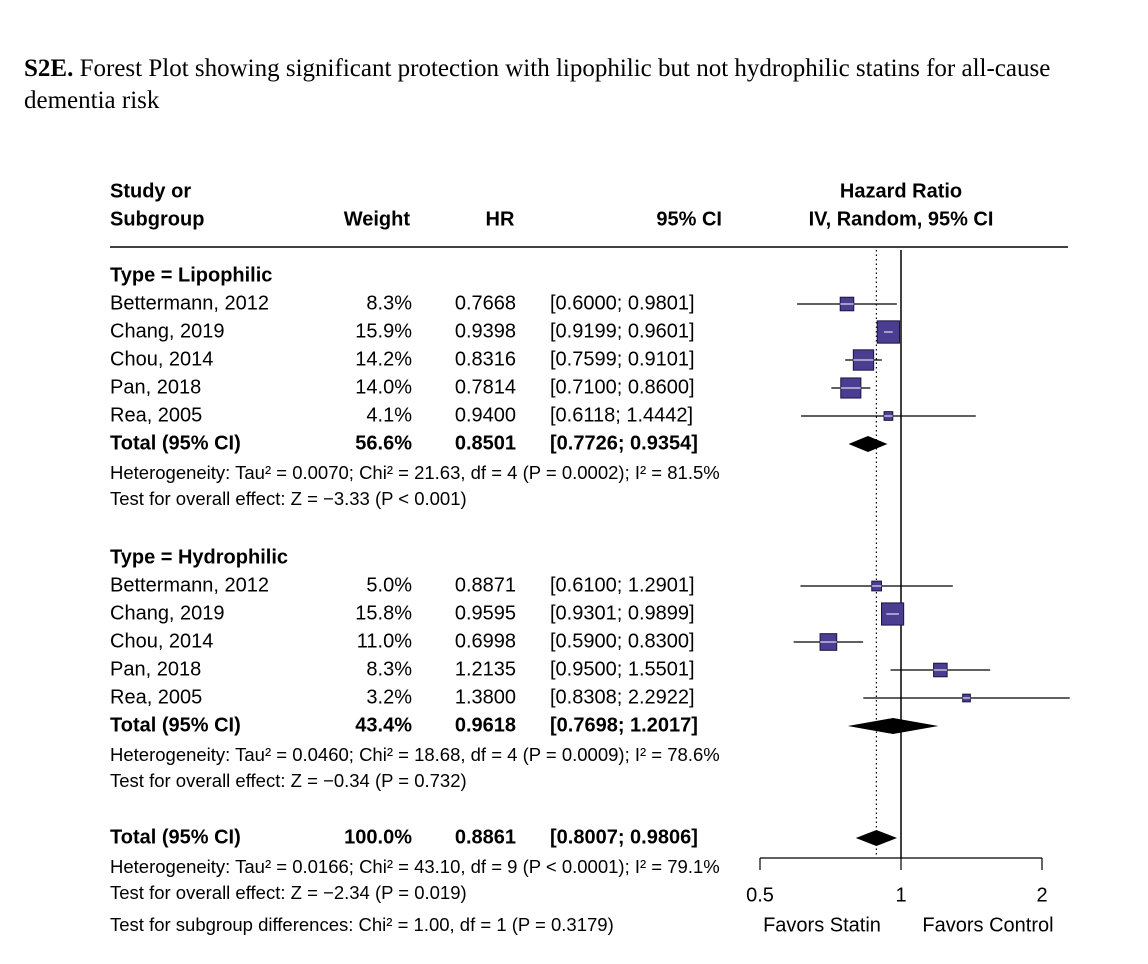 The height and width of the screenshot is (964, 1148). What do you see at coordinates (624, 443) in the screenshot?
I see `confidence-interval: [0.7726; 0.9354]` at bounding box center [624, 443].